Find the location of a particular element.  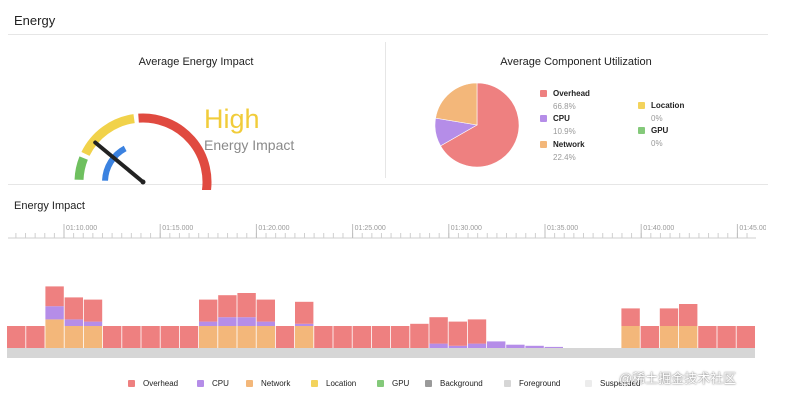

legend-item-network: Network is located at coordinates (268, 383).